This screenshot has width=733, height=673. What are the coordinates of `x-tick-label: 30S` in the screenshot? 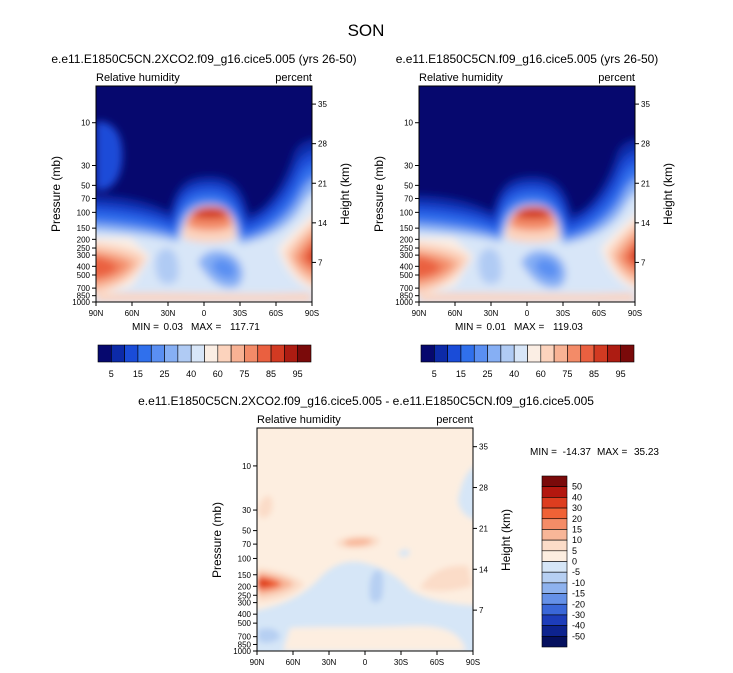 It's located at (563, 313).